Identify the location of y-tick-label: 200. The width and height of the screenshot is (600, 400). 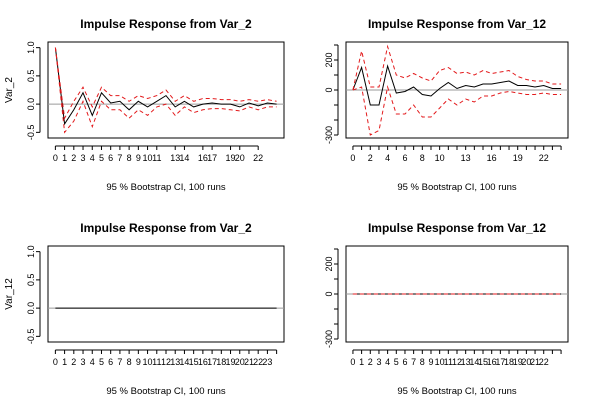
(329, 59).